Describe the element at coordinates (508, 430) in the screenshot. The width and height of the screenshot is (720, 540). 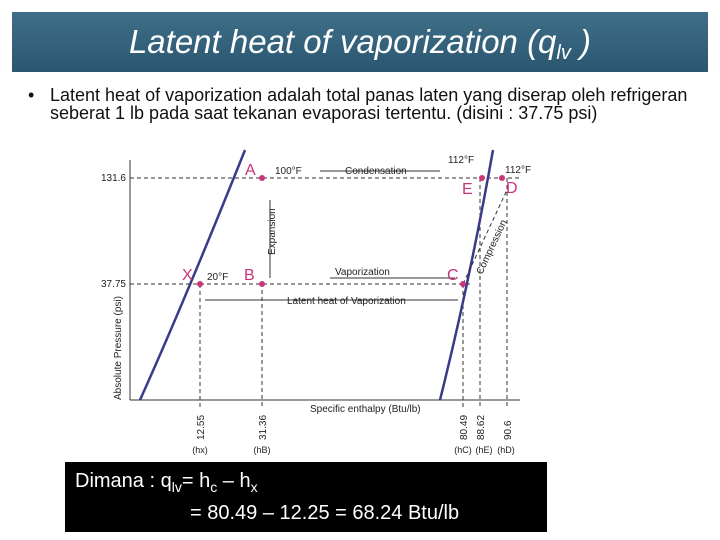
I see `enthalpy-label: 90.6` at that location.